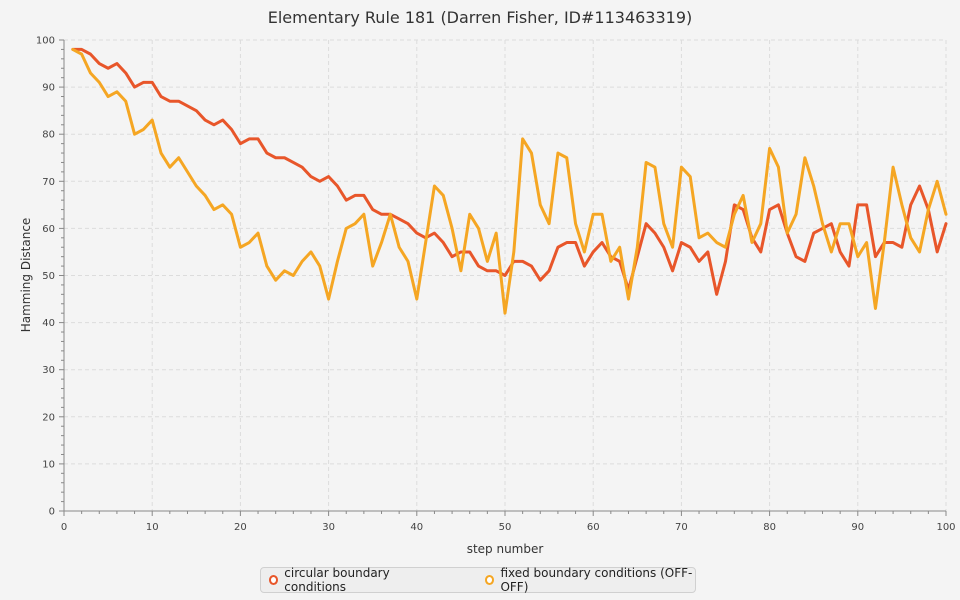 This screenshot has width=960, height=600. I want to click on x-tick-label: 10, so click(152, 527).